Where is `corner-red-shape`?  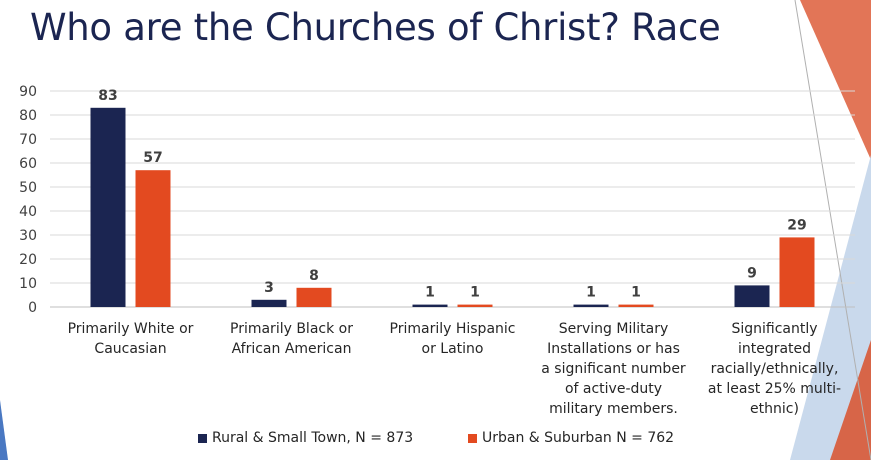 corner-red-shape is located at coordinates (850, 400).